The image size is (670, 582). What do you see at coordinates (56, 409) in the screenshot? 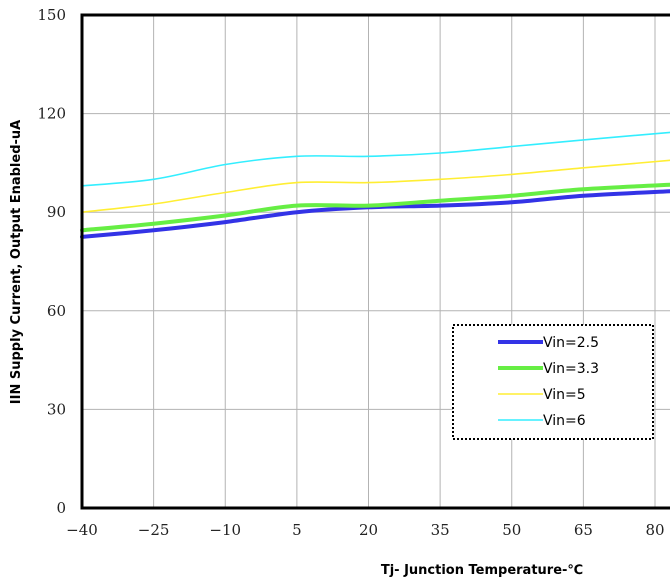
I see `y-tick-label: 30` at bounding box center [56, 409].